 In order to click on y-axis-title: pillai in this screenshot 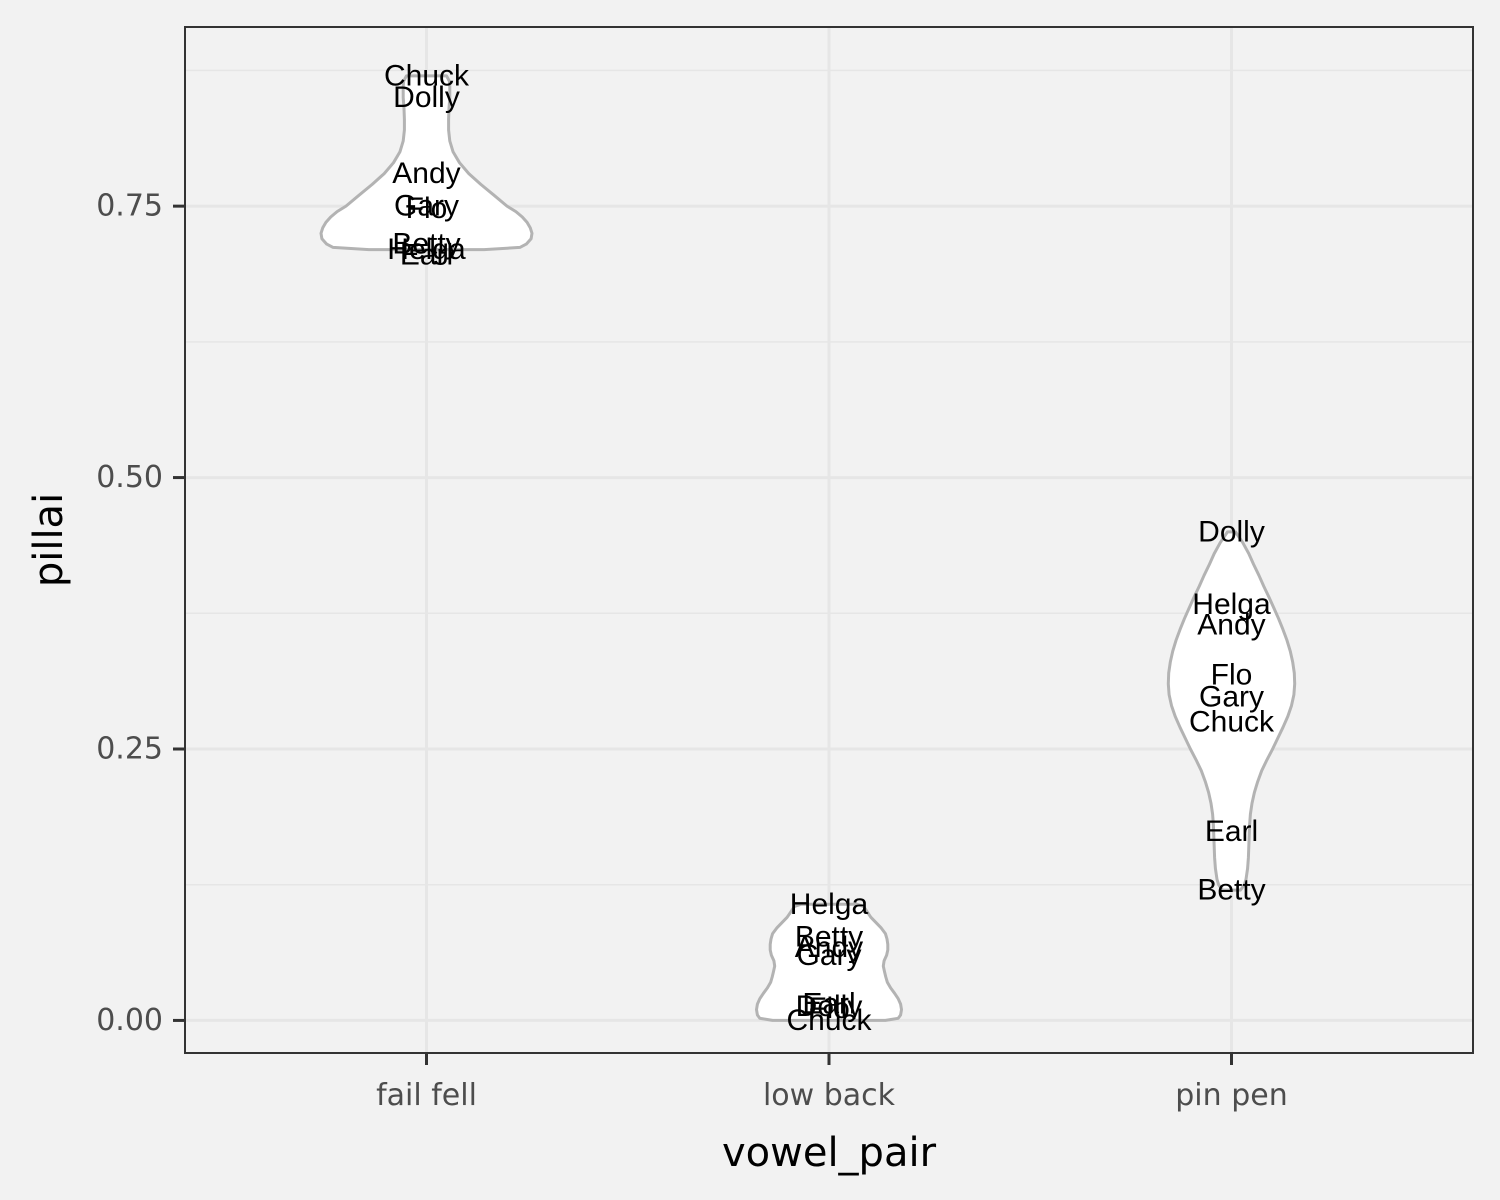, I will do `click(49, 540)`.